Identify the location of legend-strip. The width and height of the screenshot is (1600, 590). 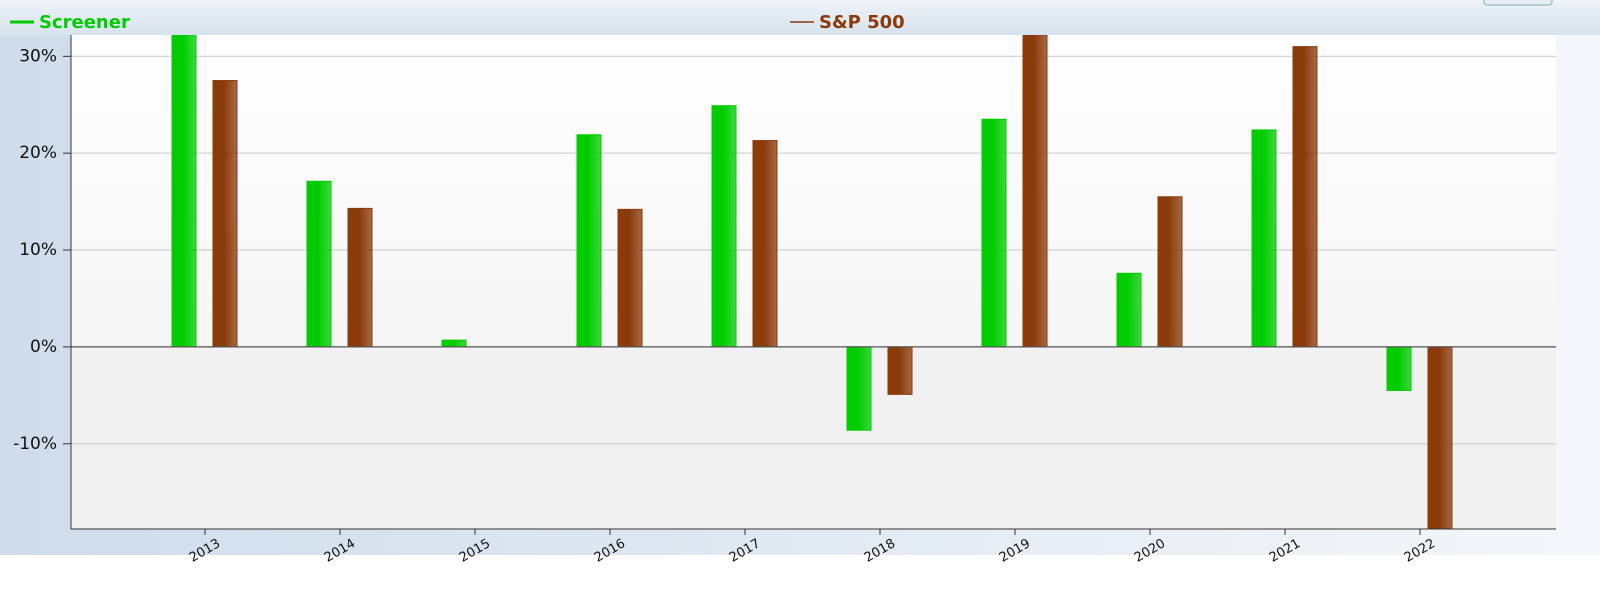
(800, 17).